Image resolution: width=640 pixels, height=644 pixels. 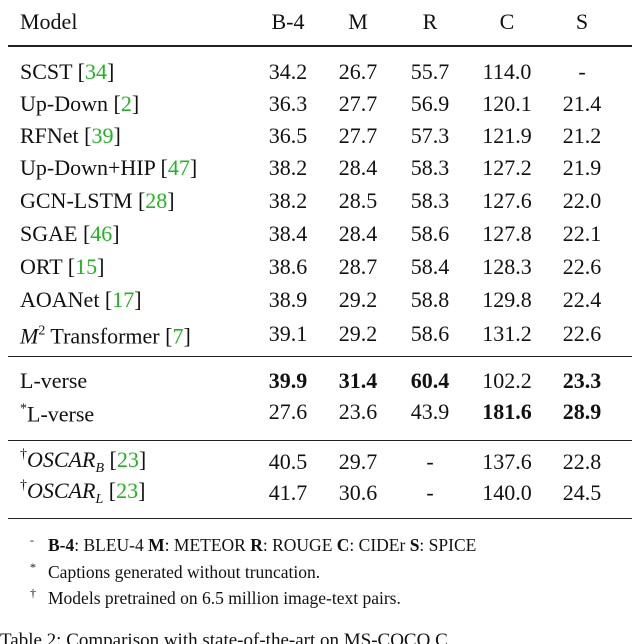 I want to click on text: SGAE [, so click(x=55, y=233).